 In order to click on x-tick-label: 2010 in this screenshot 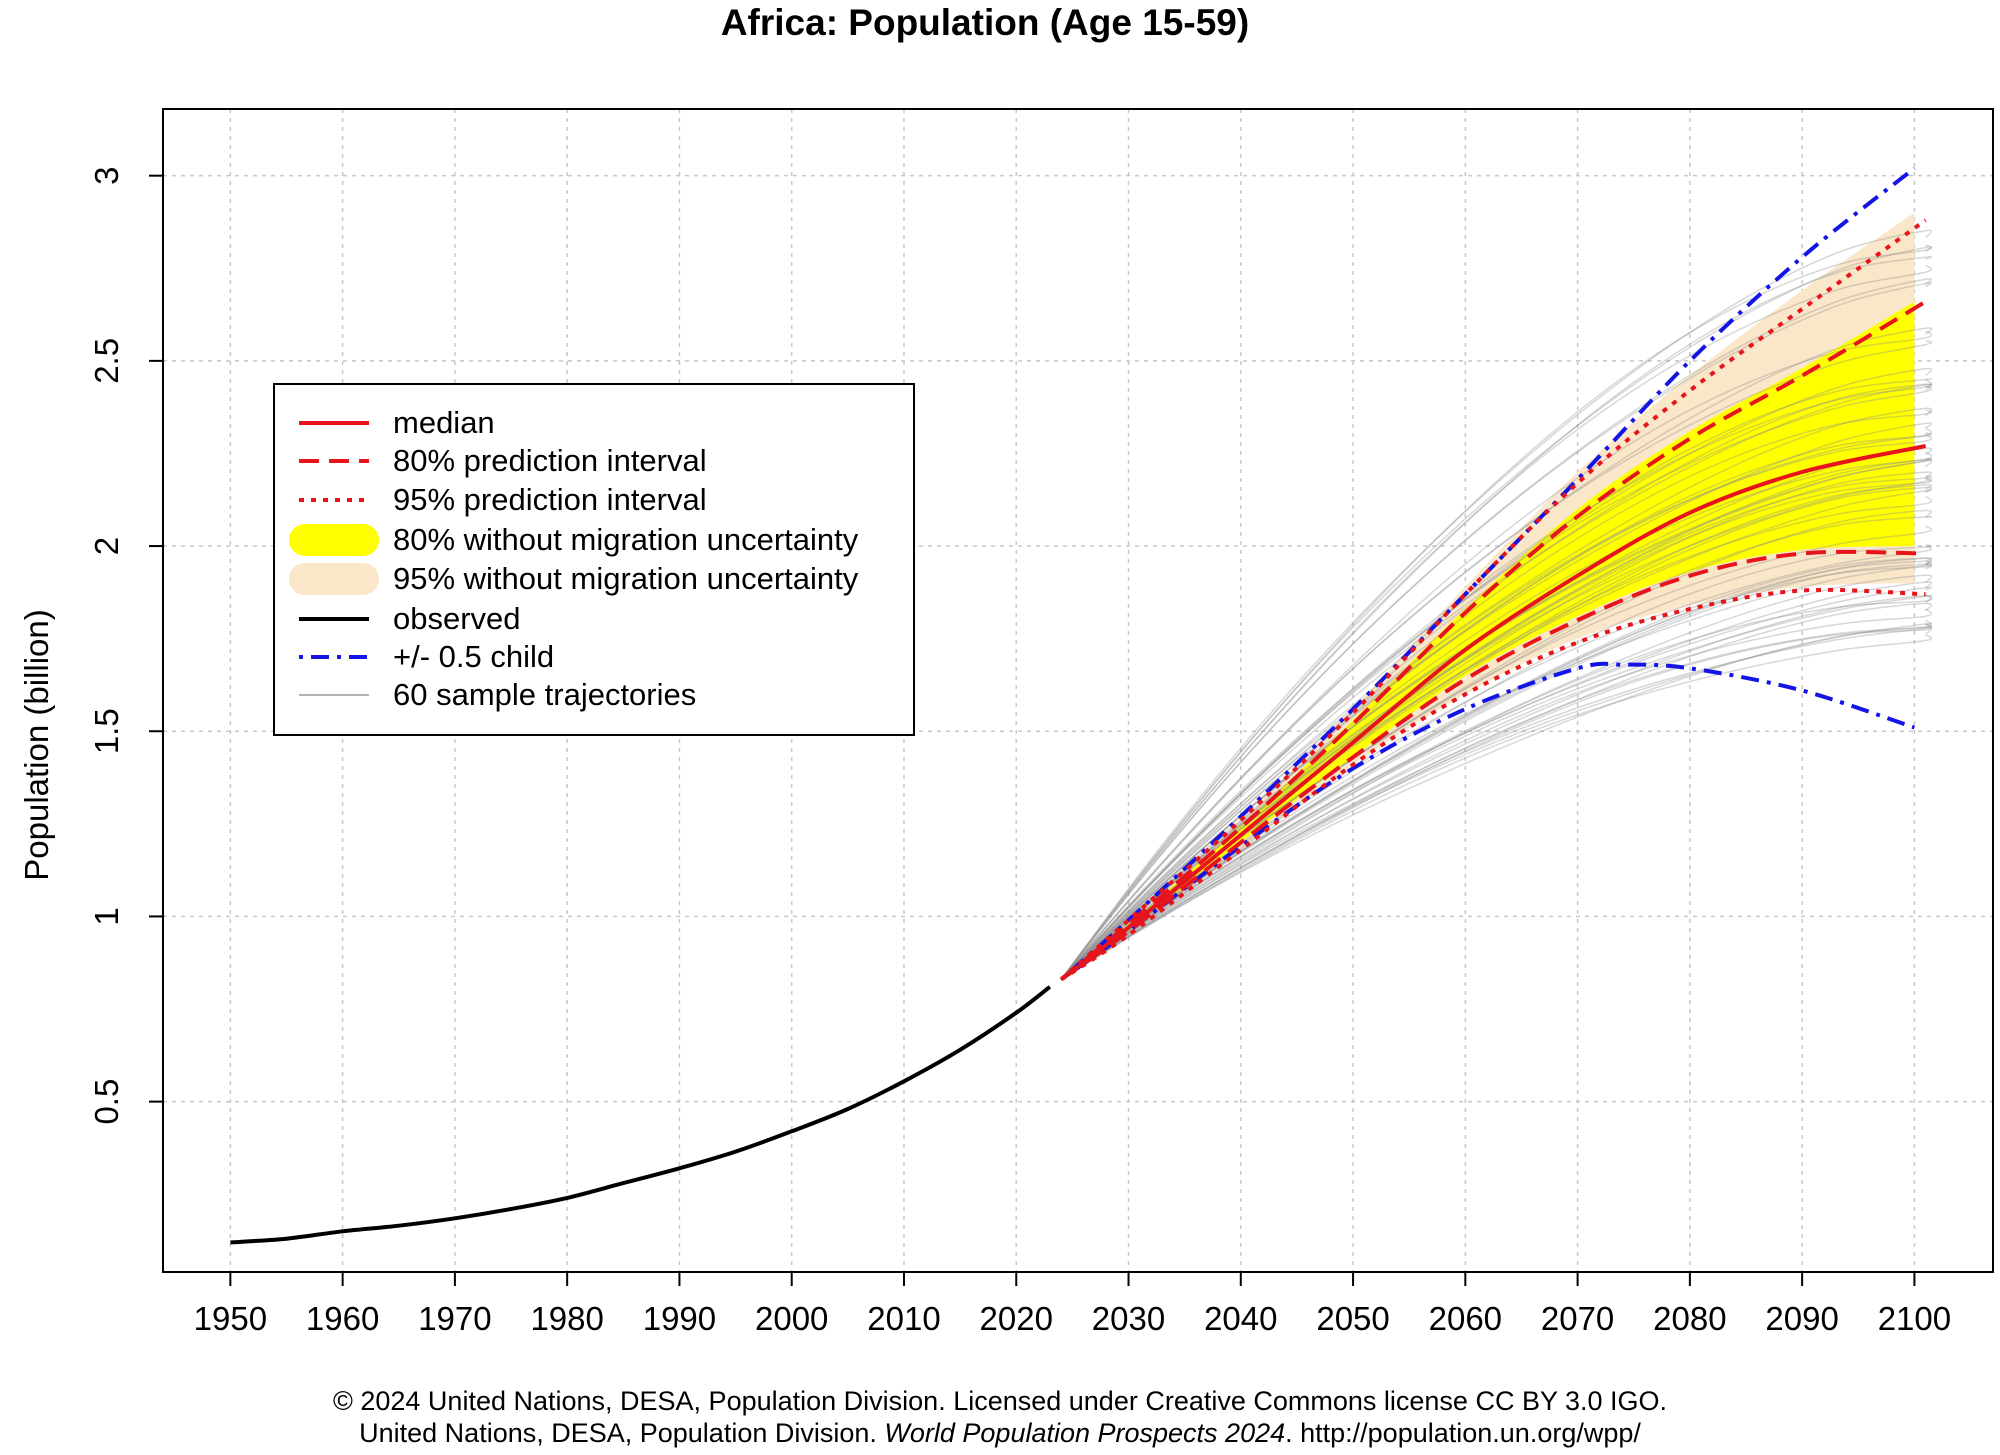, I will do `click(903, 1318)`.